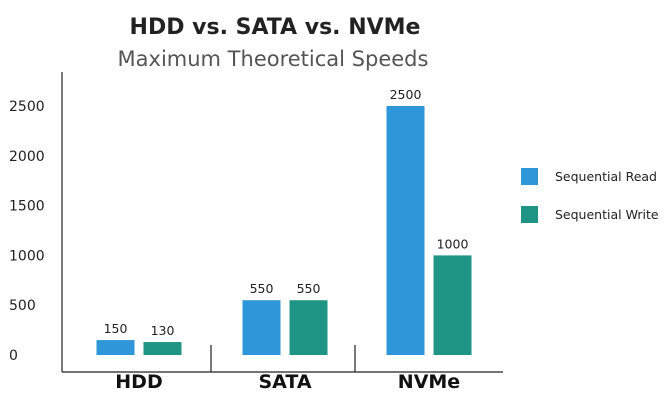 The image size is (670, 402). I want to click on bar-hdd-sequential-read, so click(115, 347).